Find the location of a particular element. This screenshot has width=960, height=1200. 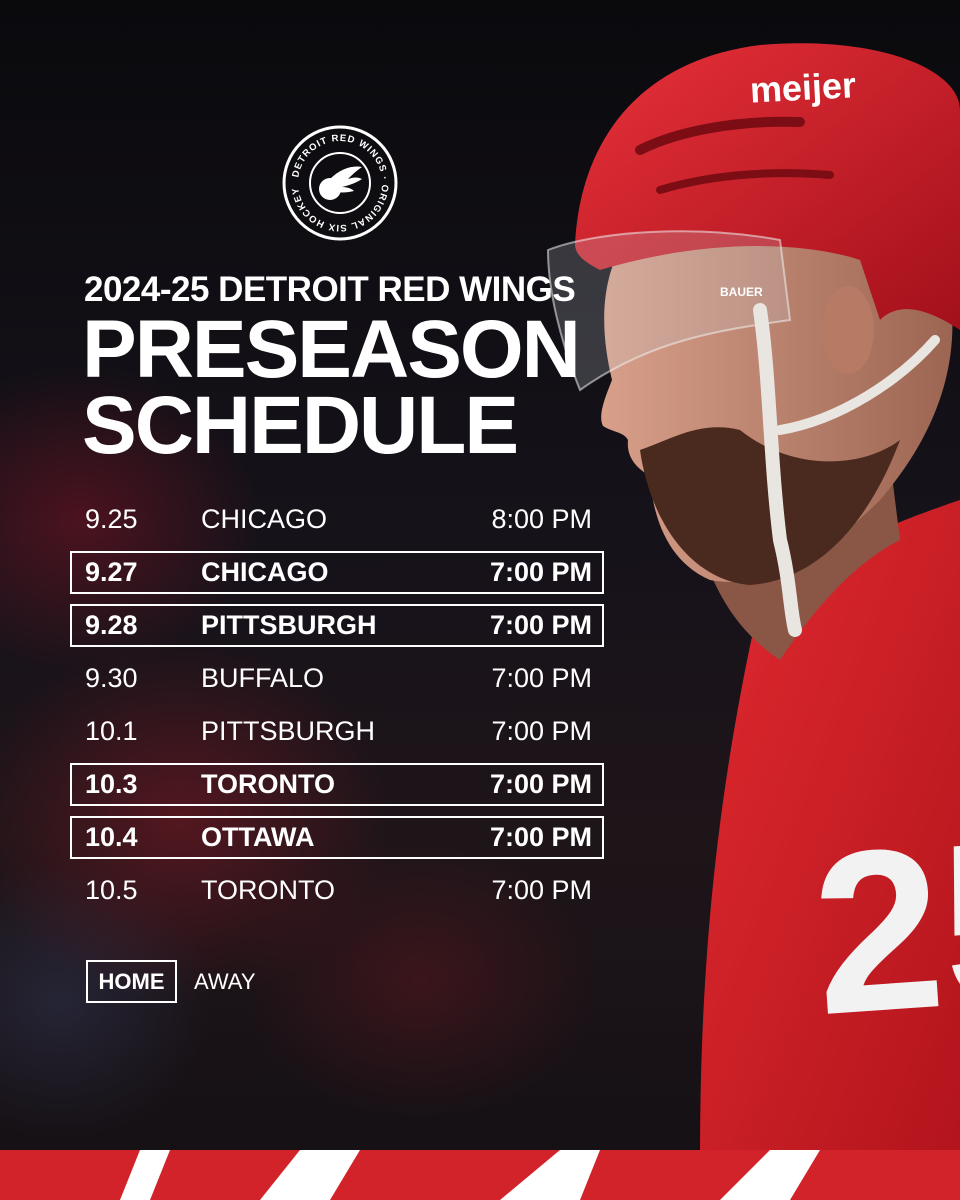

title-line-2: SCHEDULE is located at coordinates (300, 425).